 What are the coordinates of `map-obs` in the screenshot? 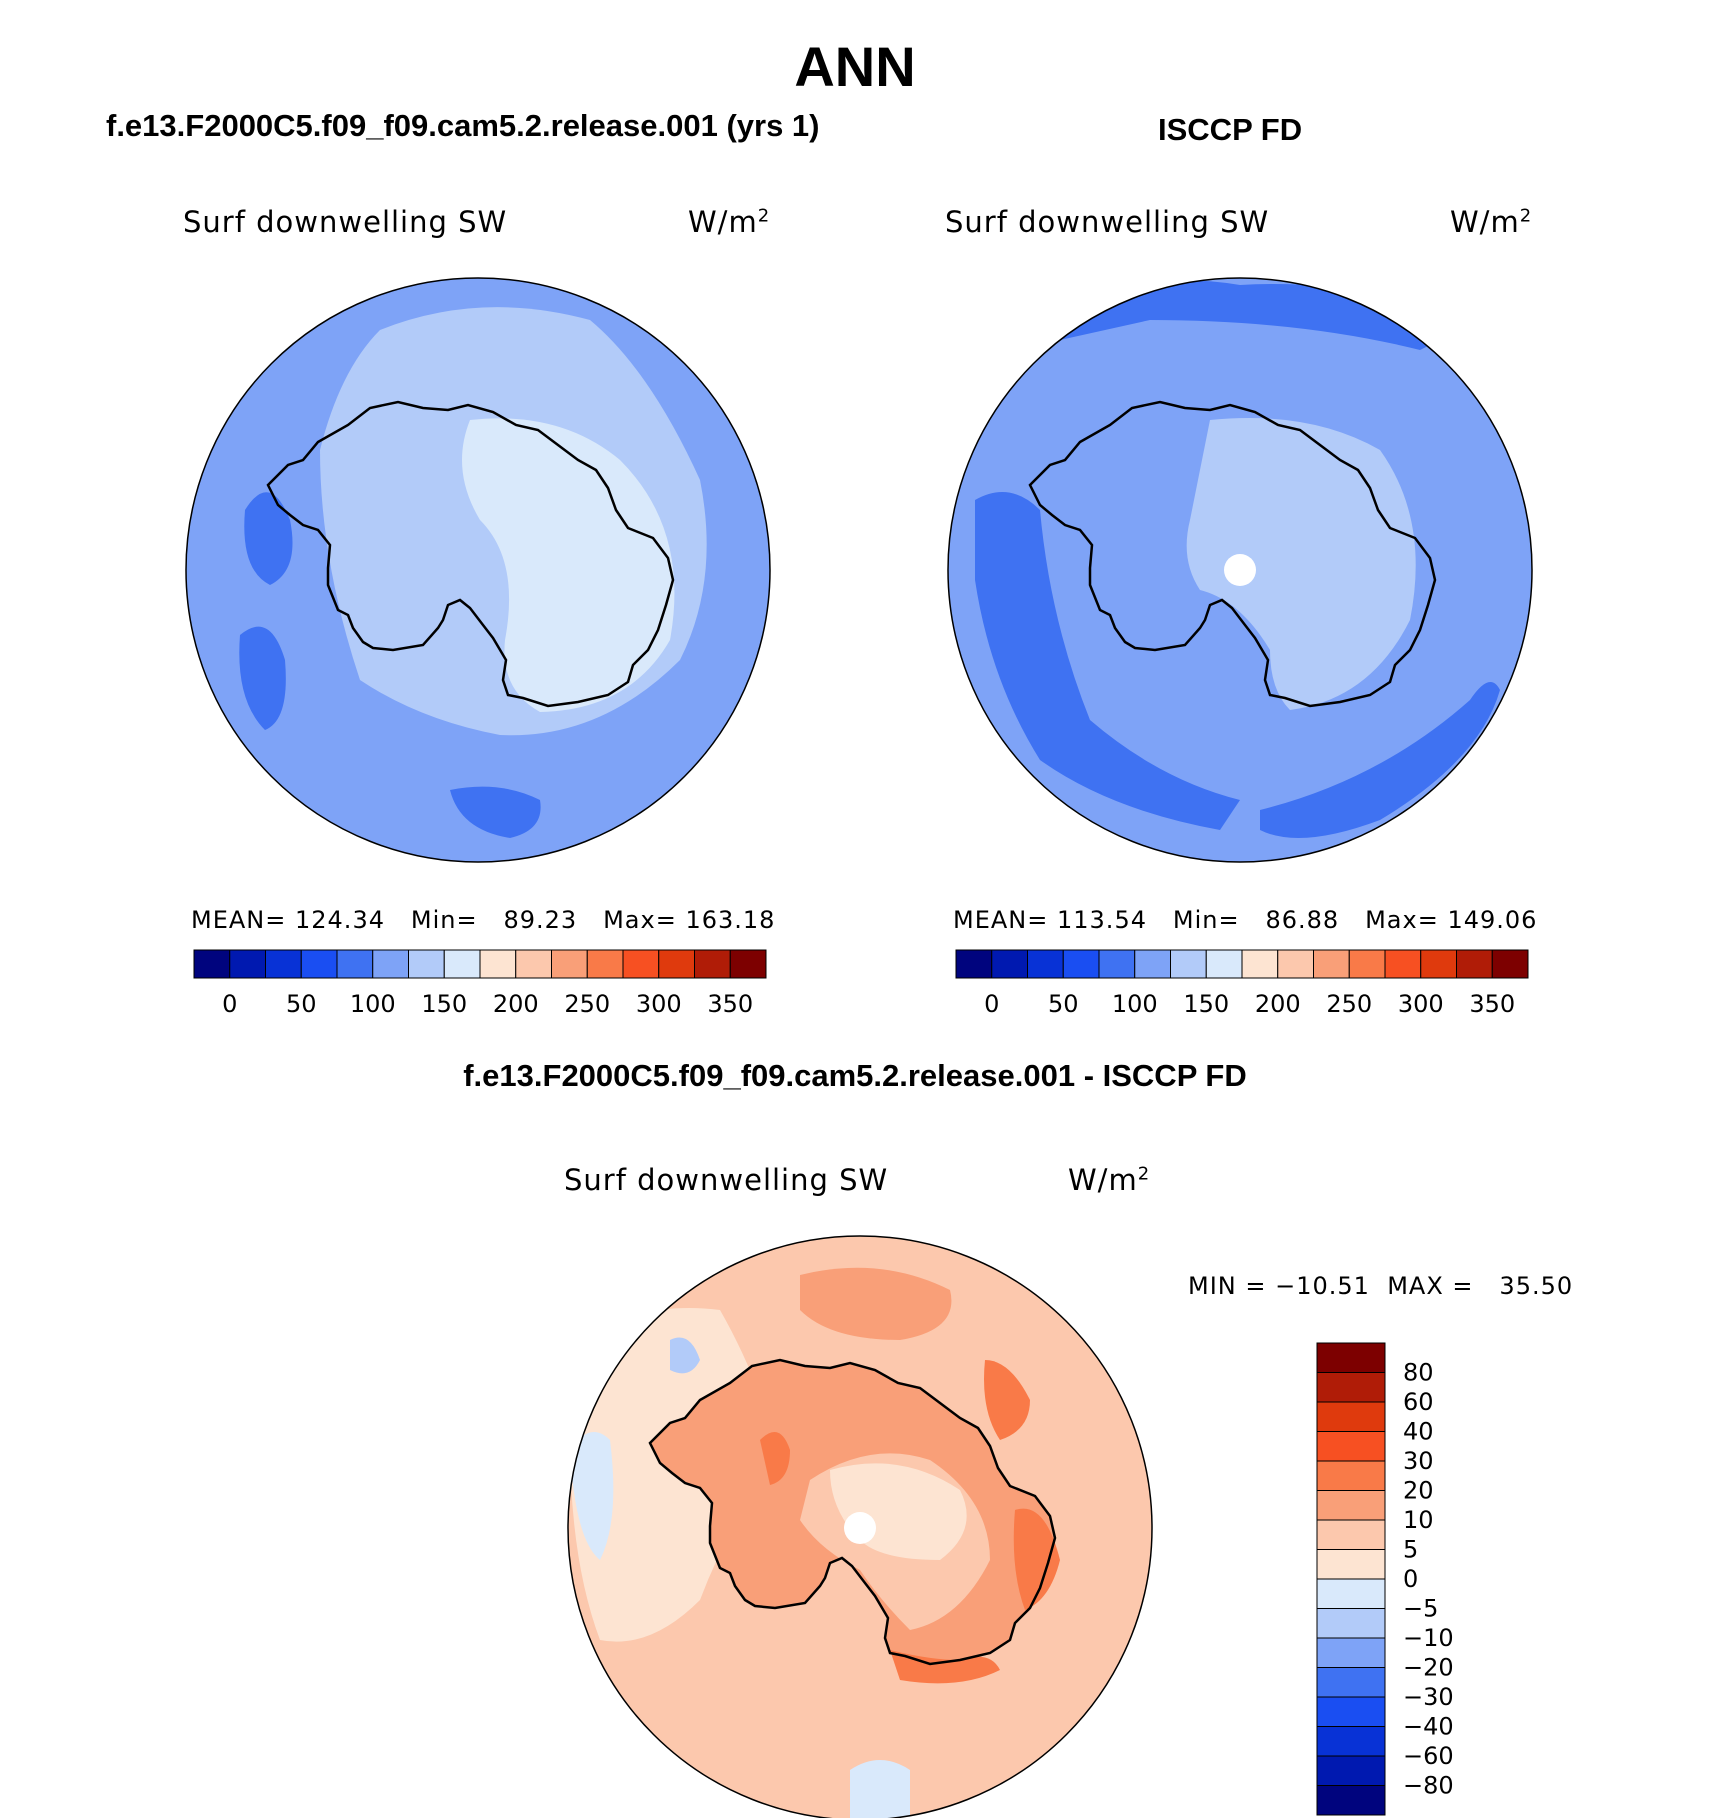 It's located at (1240, 570).